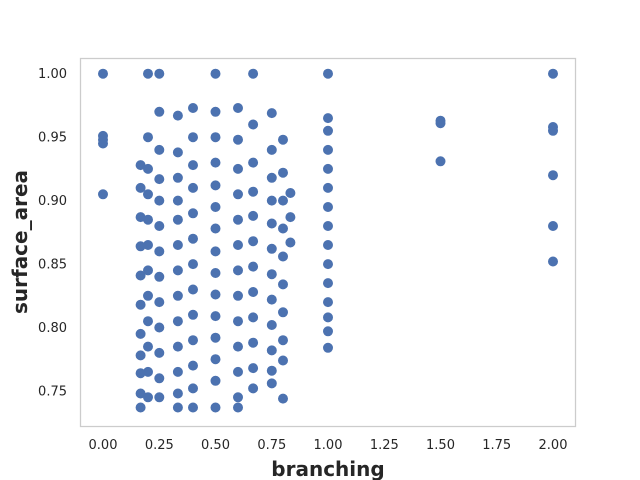 This screenshot has width=640, height=480. I want to click on y-axis: 0.75 0.80 0.85 0.90 0.95 1.00, so click(52, 233).